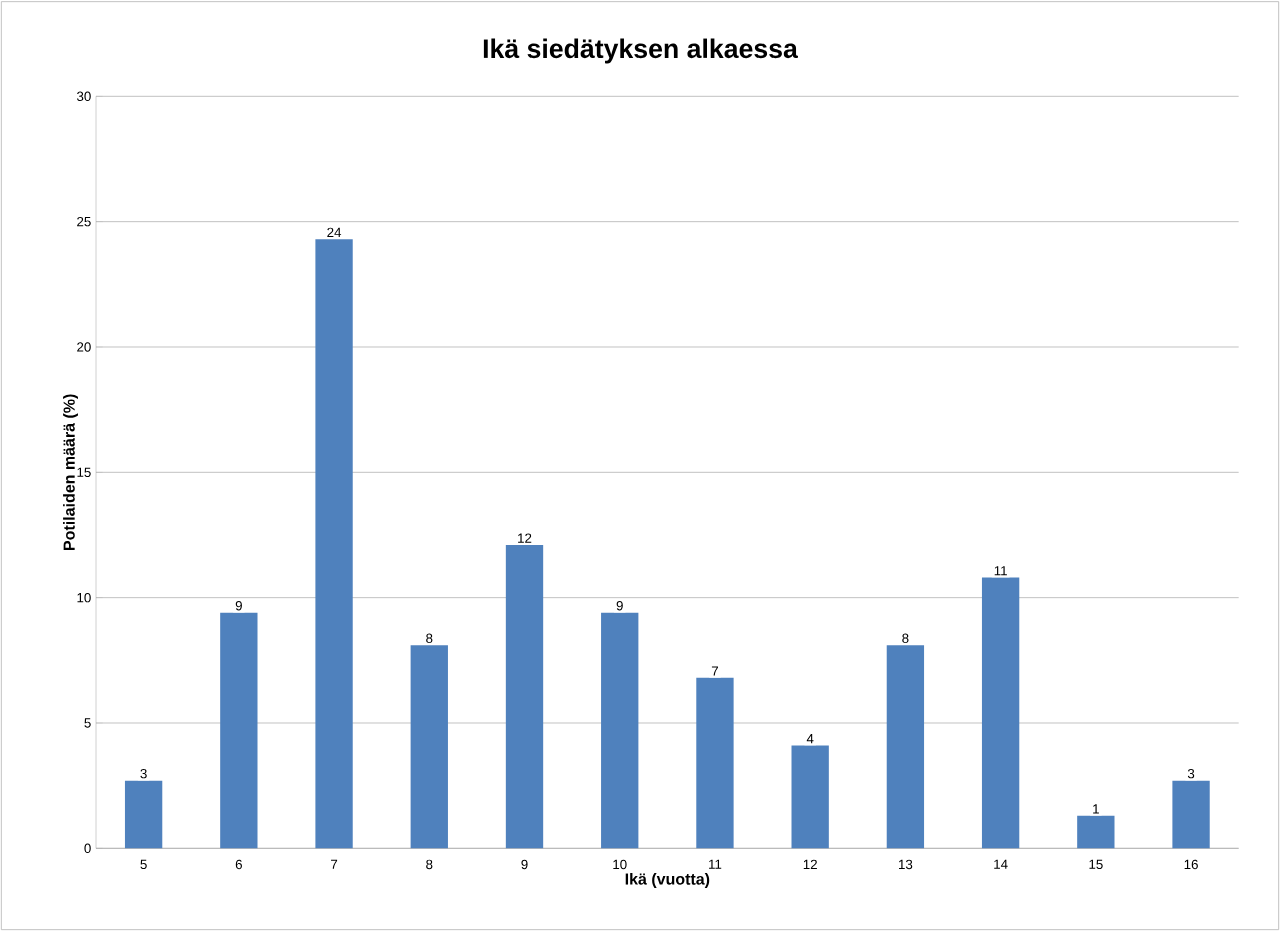  Describe the element at coordinates (84, 472) in the screenshot. I see `y-tick-label: 15` at that location.